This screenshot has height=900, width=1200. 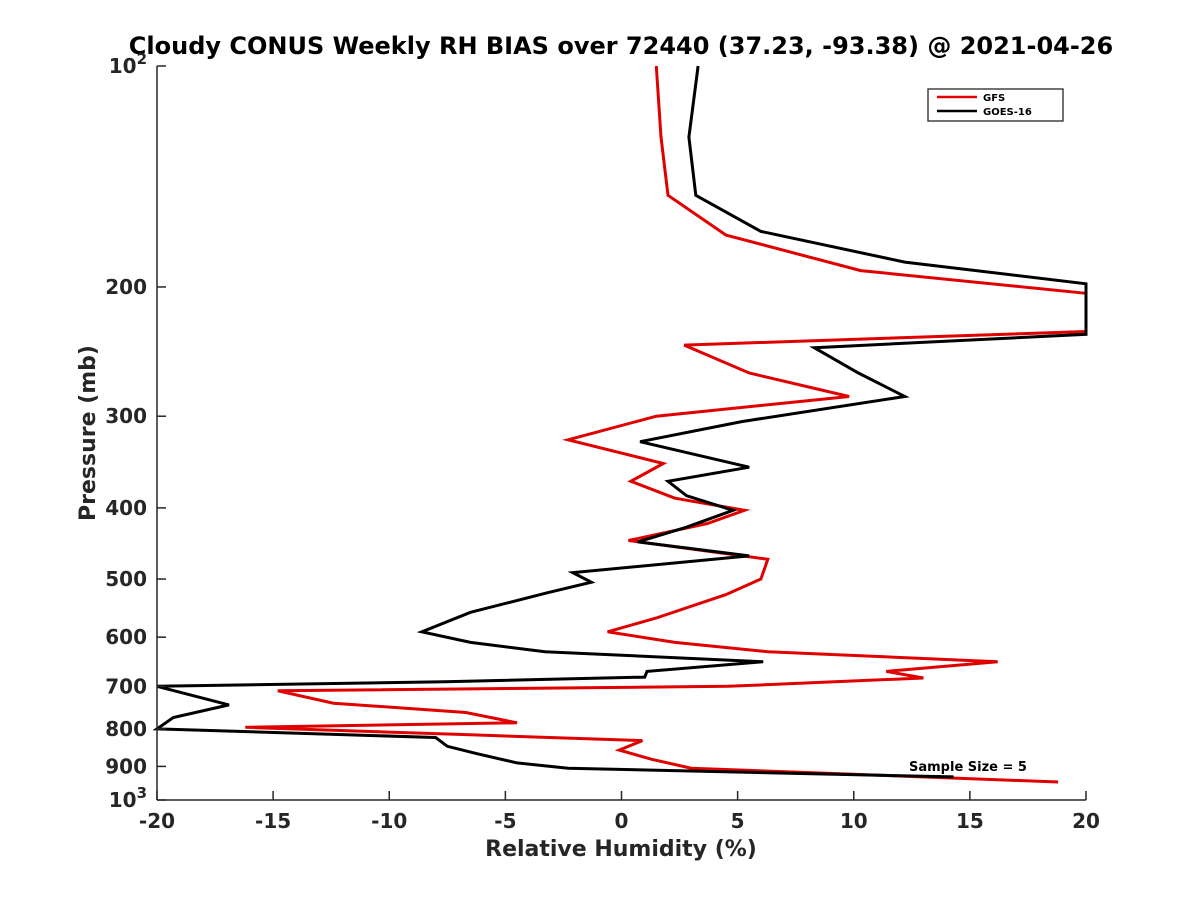 I want to click on legend: GFS GOES-16, so click(x=995, y=105).